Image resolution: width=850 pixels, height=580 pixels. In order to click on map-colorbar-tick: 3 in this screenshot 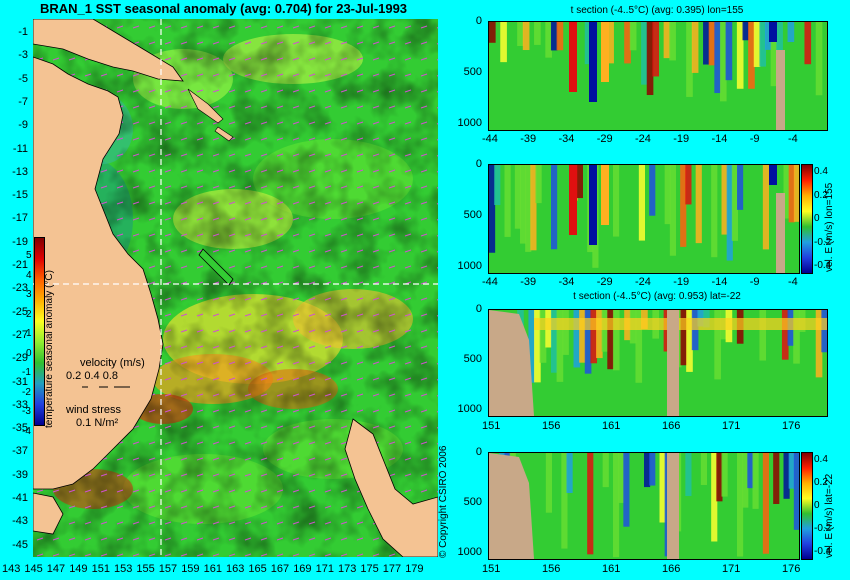, I will do `click(29, 294)`.